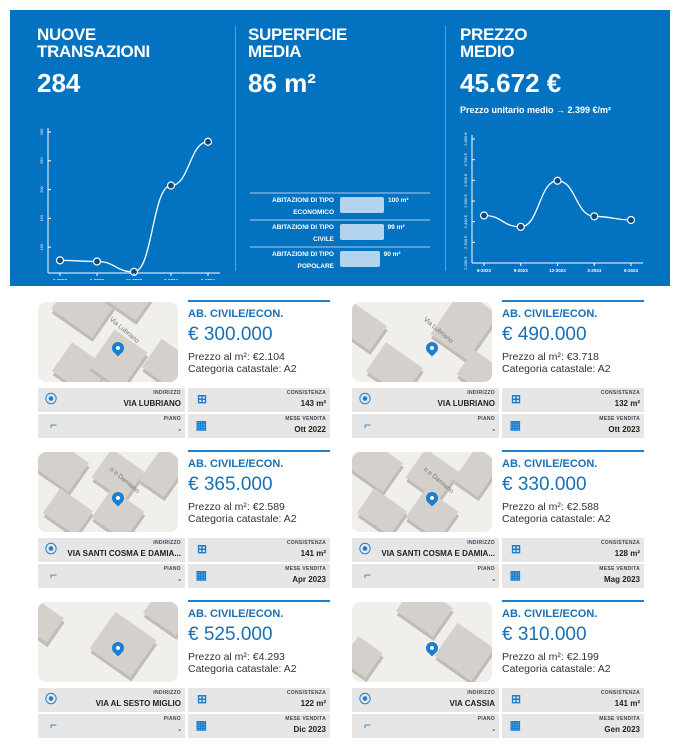  I want to click on bar, so click(362, 205).